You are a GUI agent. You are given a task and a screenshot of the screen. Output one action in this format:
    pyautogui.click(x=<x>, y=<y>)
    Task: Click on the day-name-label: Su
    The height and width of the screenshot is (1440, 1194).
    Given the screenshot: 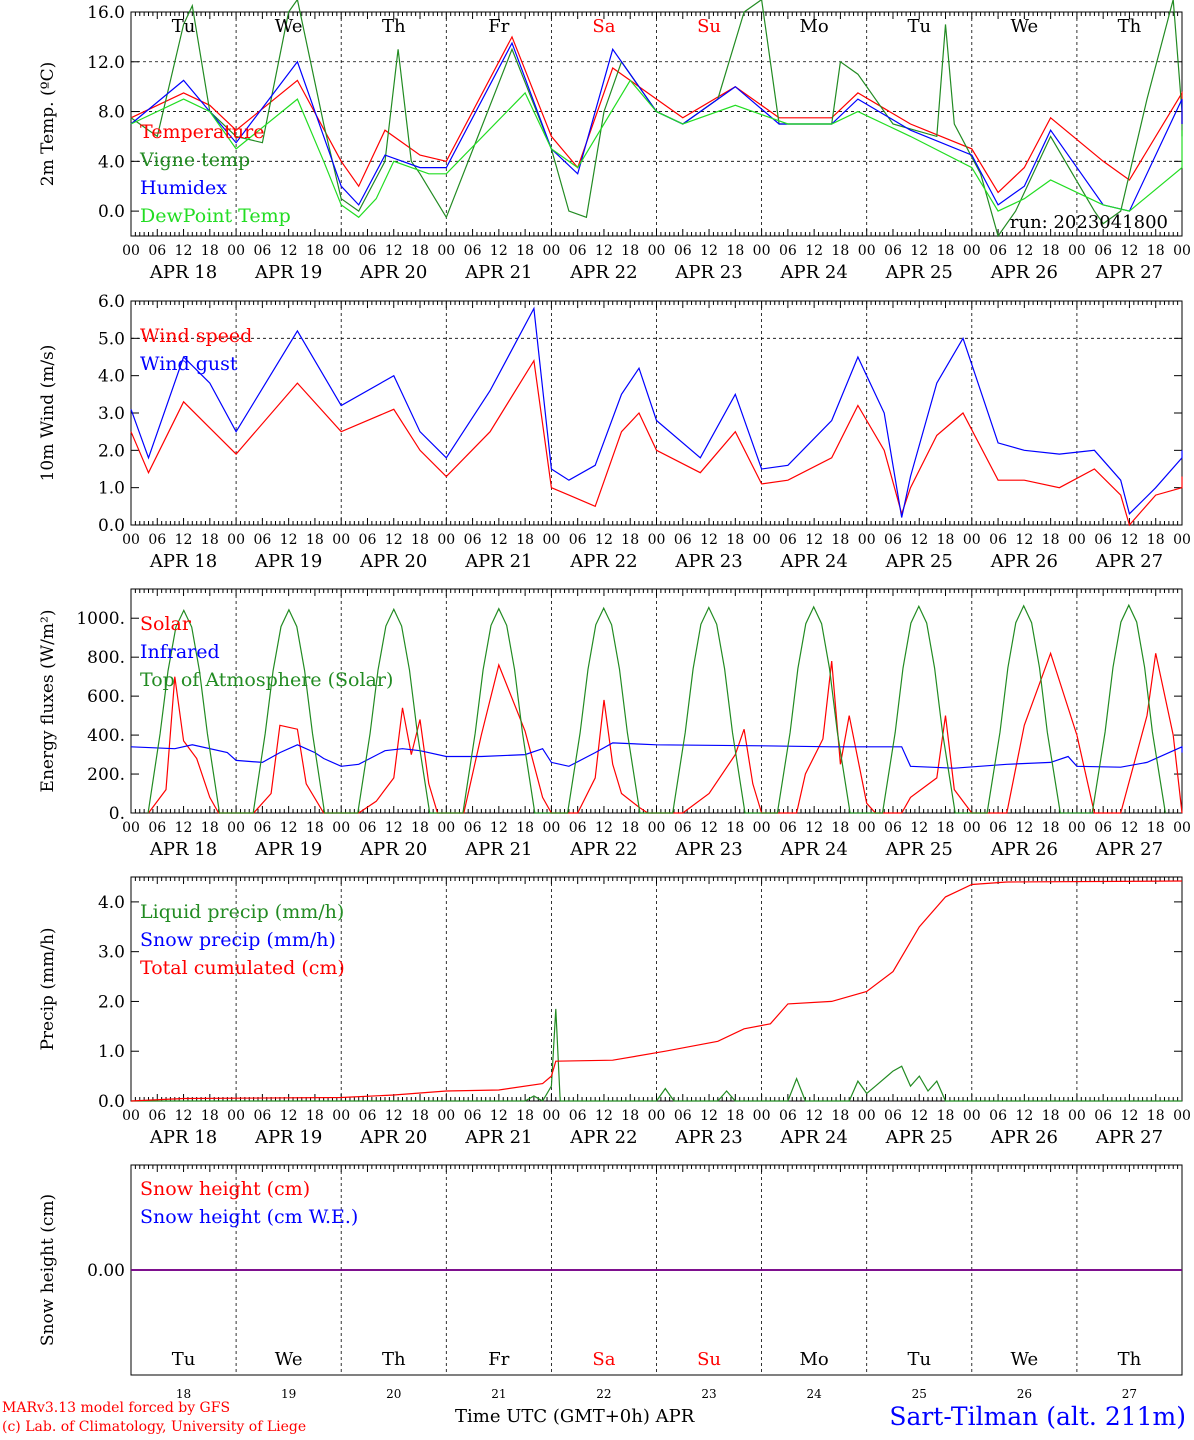 What is the action you would take?
    pyautogui.click(x=709, y=1359)
    